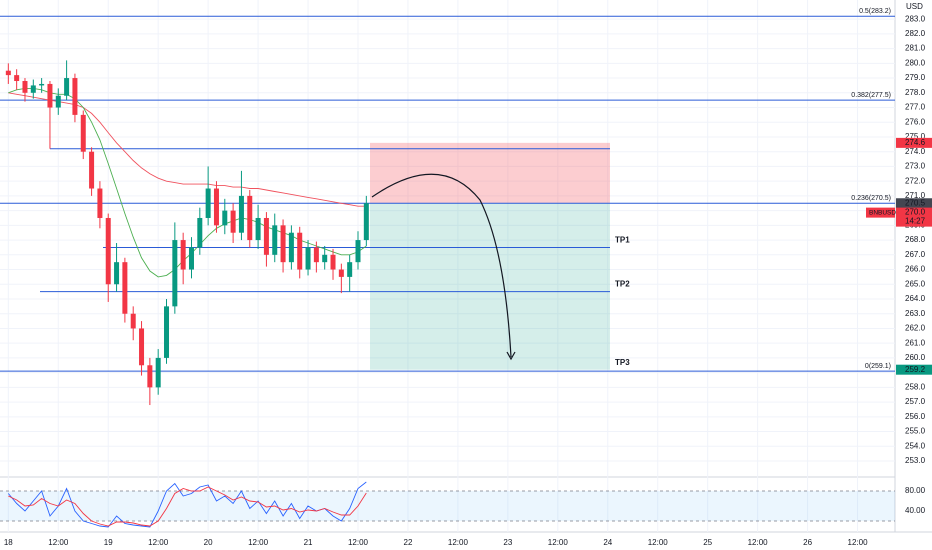  I want to click on entry-tag-label: 270.5, so click(915, 202).